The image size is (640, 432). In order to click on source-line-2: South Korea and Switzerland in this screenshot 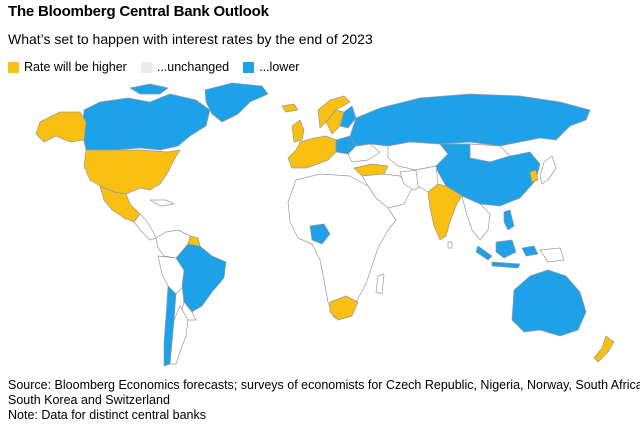, I will do `click(89, 400)`.